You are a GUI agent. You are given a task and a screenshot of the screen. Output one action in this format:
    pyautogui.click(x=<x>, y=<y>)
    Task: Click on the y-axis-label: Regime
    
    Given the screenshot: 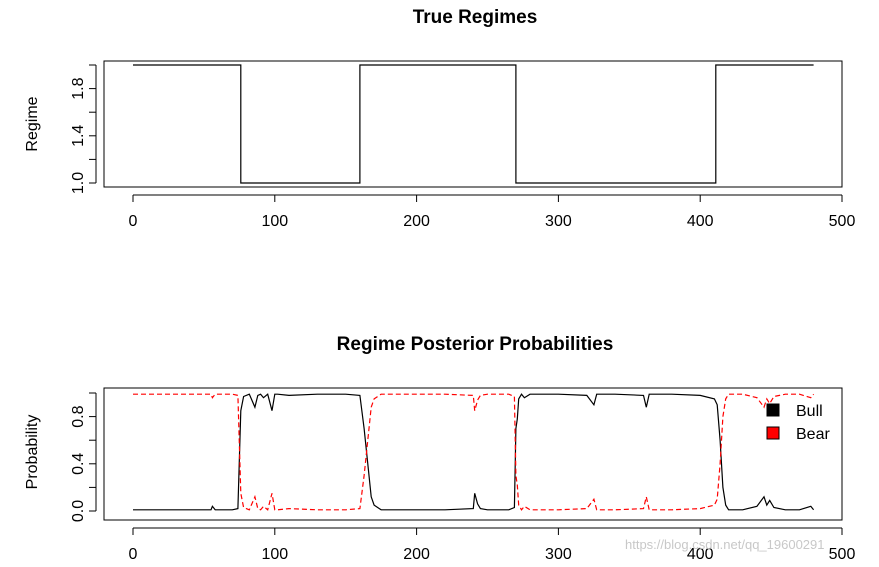 What is the action you would take?
    pyautogui.click(x=32, y=123)
    